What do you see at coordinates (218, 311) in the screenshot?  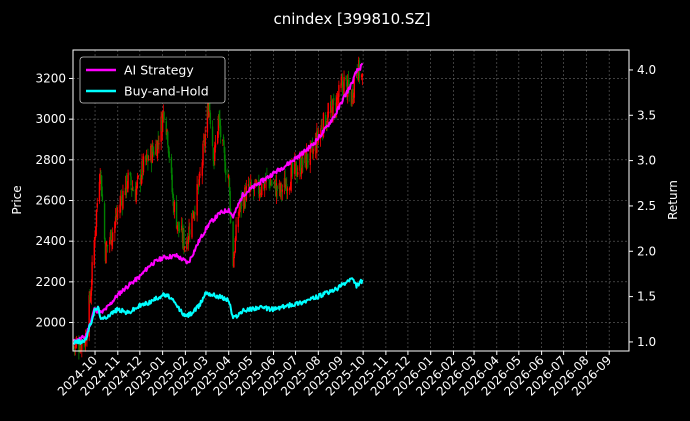 I see `series-line-buy-and-hold` at bounding box center [218, 311].